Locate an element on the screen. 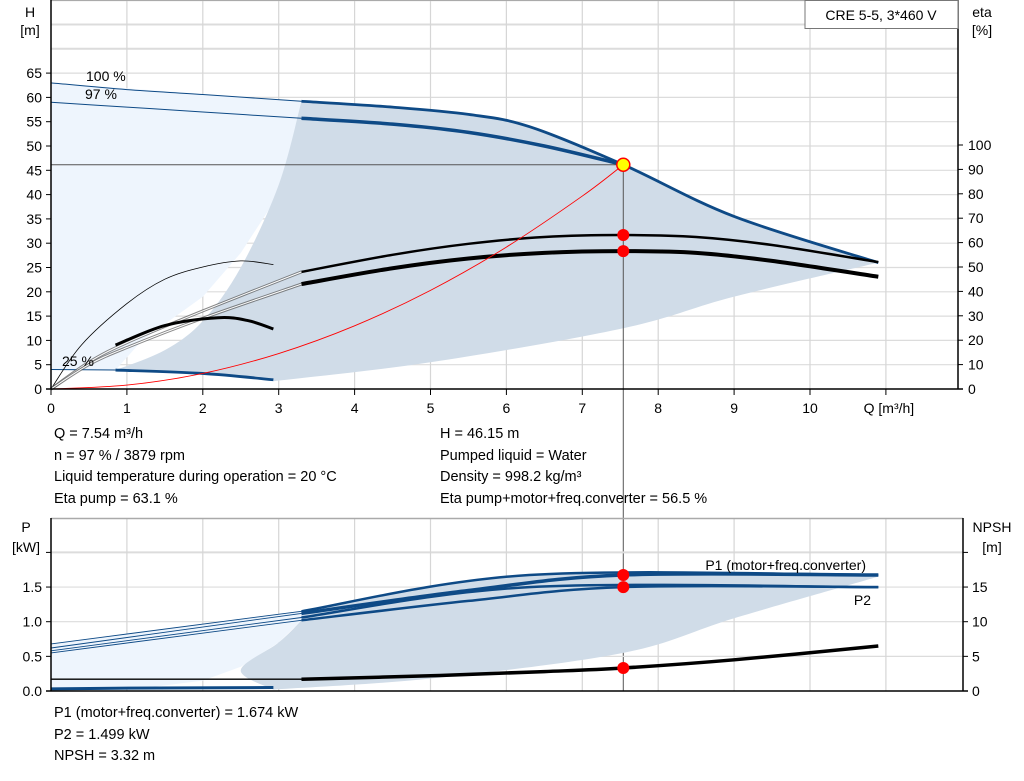  x-tick-label: 6 is located at coordinates (507, 408).